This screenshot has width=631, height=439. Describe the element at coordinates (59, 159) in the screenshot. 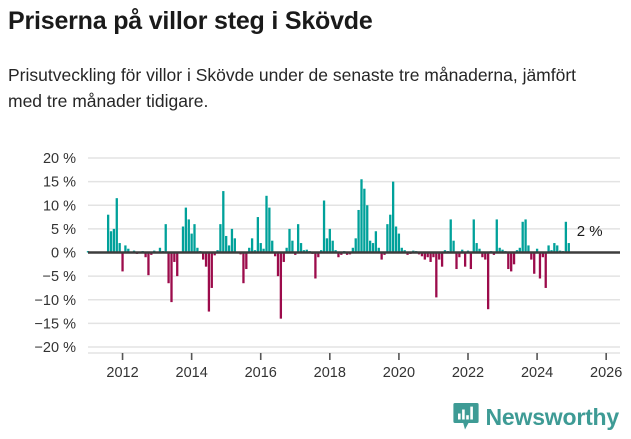

I see `y-tick-label: 20 %` at that location.